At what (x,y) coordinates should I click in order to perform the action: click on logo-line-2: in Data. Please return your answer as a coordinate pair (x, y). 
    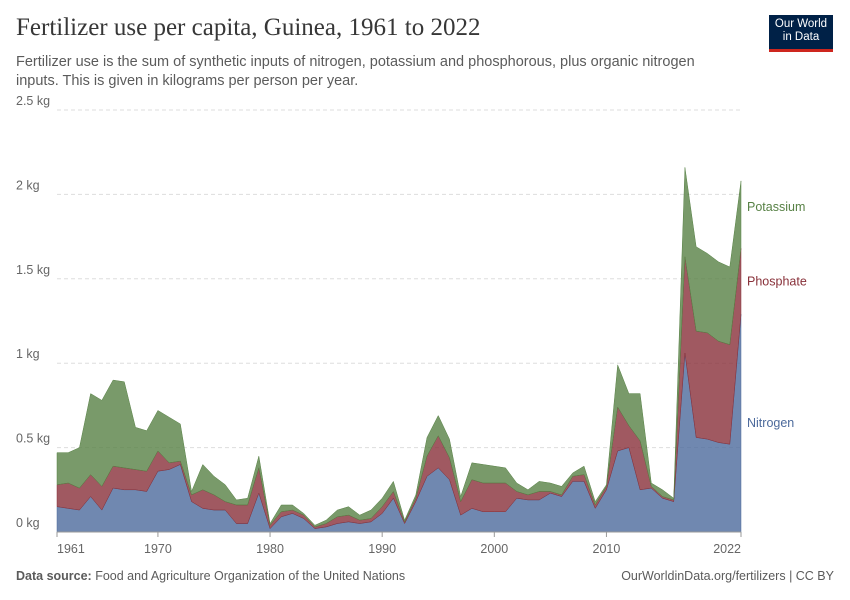
    Looking at the image, I should click on (801, 37).